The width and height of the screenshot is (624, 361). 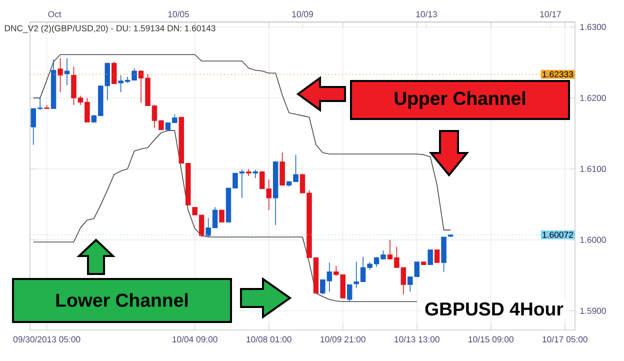 I want to click on ref-line-label: 1.62333, so click(x=558, y=74).